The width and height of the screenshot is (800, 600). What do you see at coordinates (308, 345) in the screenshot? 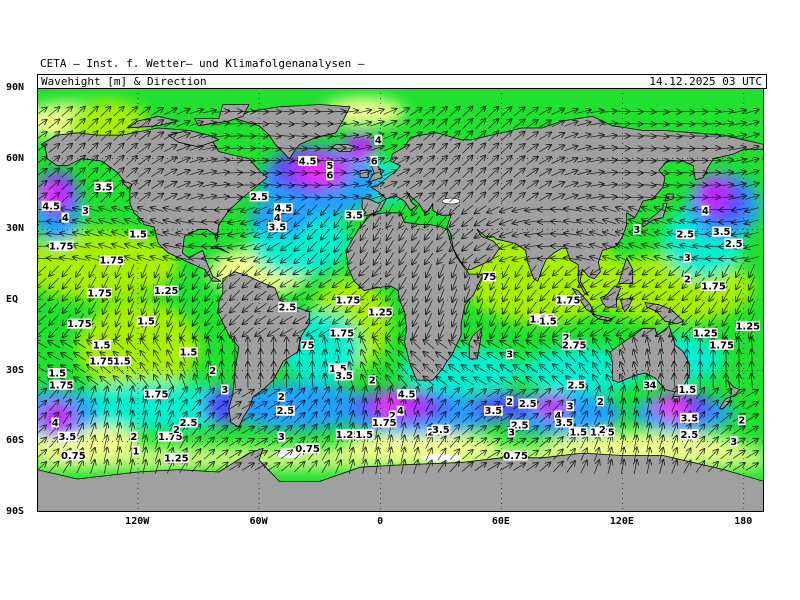
I see `wave-height-label: 75` at bounding box center [308, 345].